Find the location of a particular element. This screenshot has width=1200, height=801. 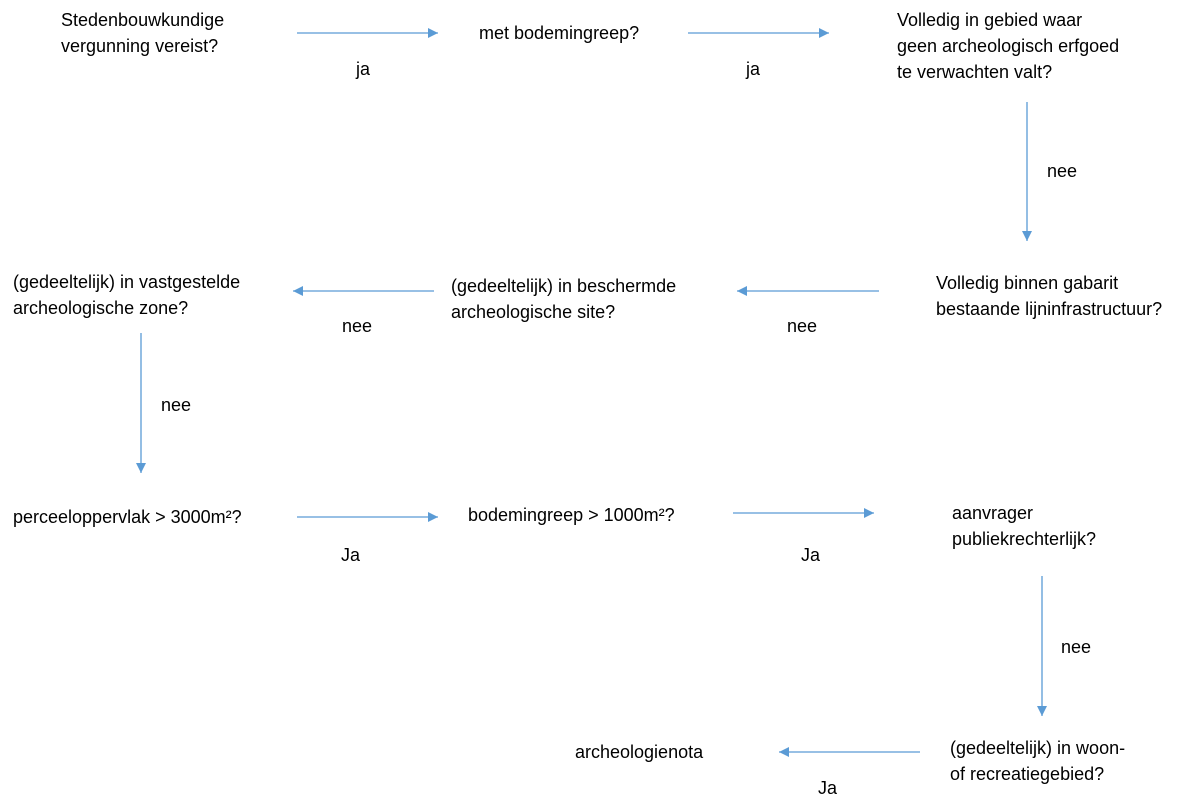

edge-label-n9-n10: nee is located at coordinates (1076, 647).